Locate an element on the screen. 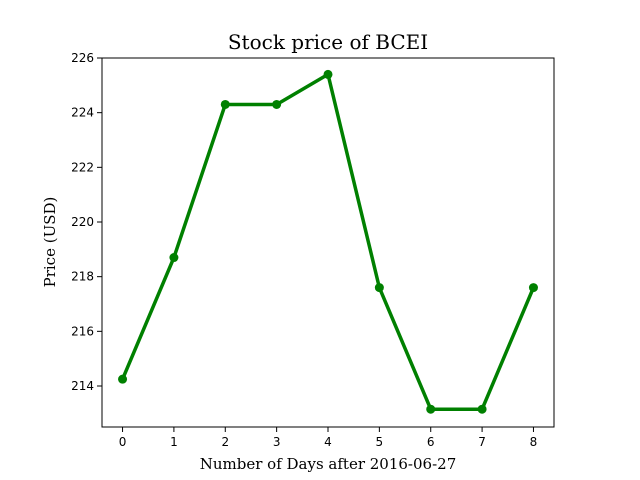 The height and width of the screenshot is (480, 640). y-tick-label: 224 is located at coordinates (82, 113).